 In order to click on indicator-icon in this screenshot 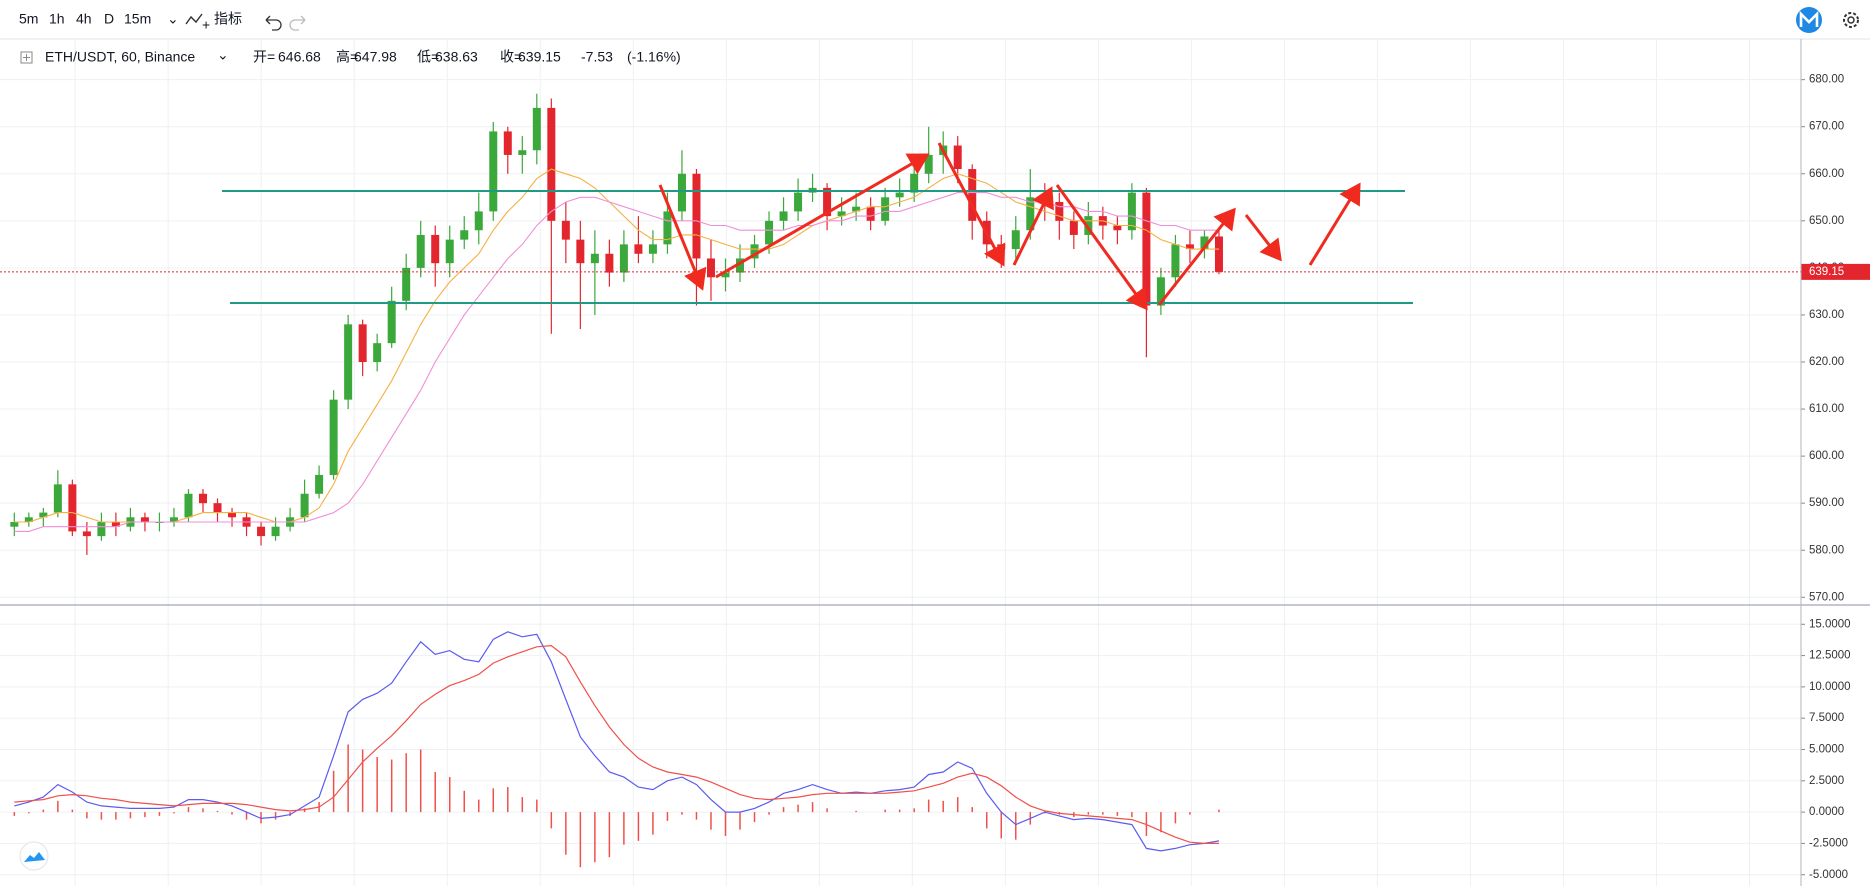, I will do `click(194, 19)`.